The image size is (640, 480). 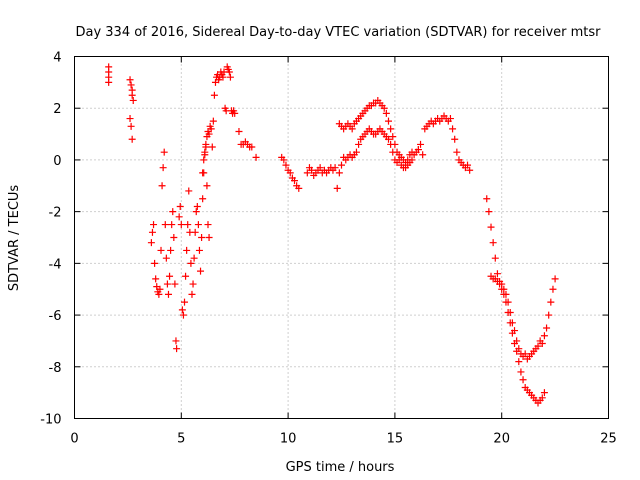 What do you see at coordinates (50, 420) in the screenshot?
I see `y-tick-label: -10` at bounding box center [50, 420].